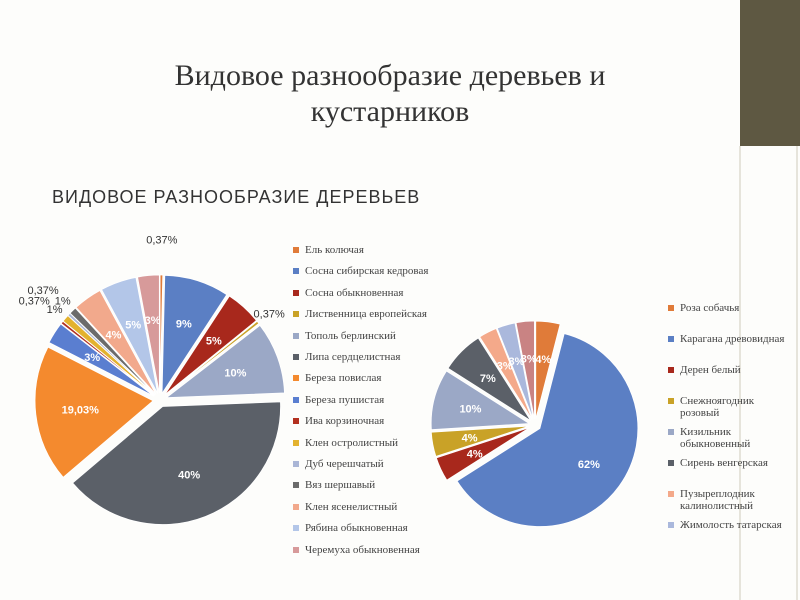 This screenshot has width=800, height=600. I want to click on legend-entry: Береза повислая, so click(378, 378).